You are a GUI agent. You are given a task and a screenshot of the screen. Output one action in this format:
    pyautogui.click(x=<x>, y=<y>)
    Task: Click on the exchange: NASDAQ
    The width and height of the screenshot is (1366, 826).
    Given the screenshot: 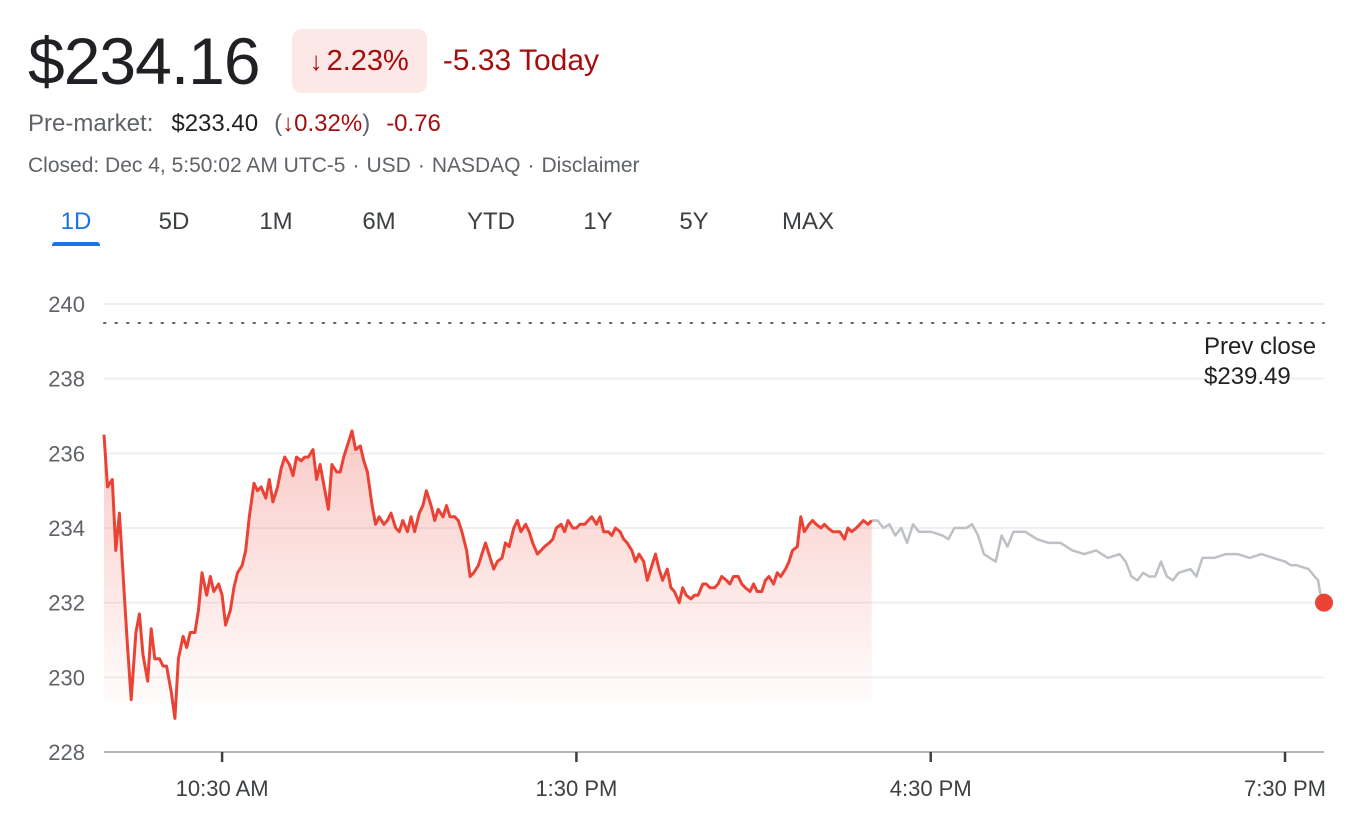 What is the action you would take?
    pyautogui.click(x=476, y=165)
    